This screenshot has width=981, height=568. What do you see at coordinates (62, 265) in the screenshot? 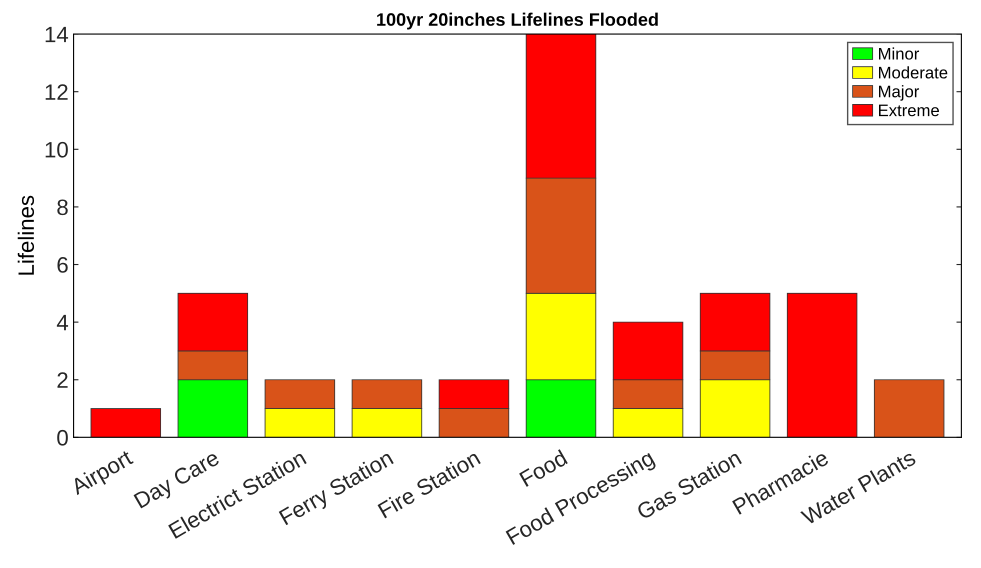
I see `y-tick-label: 6` at bounding box center [62, 265].